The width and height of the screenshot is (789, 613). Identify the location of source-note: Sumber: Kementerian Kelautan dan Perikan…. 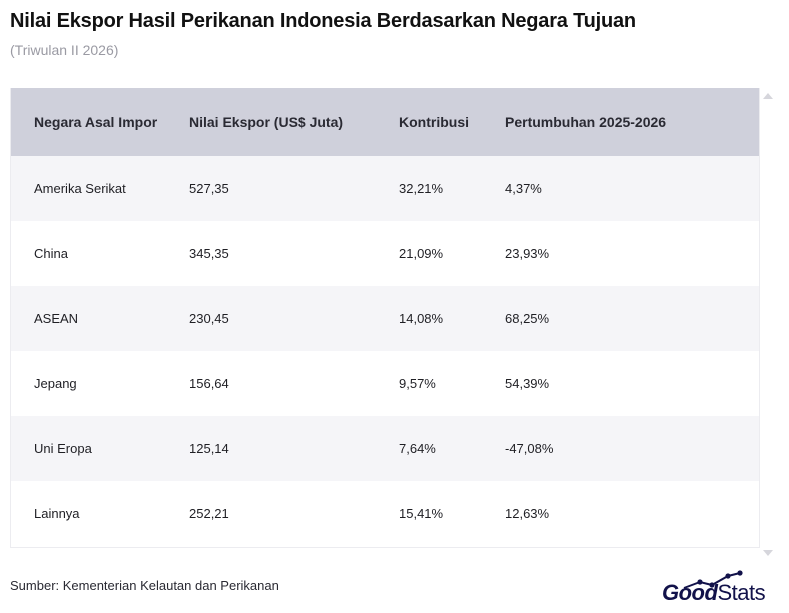
(144, 585).